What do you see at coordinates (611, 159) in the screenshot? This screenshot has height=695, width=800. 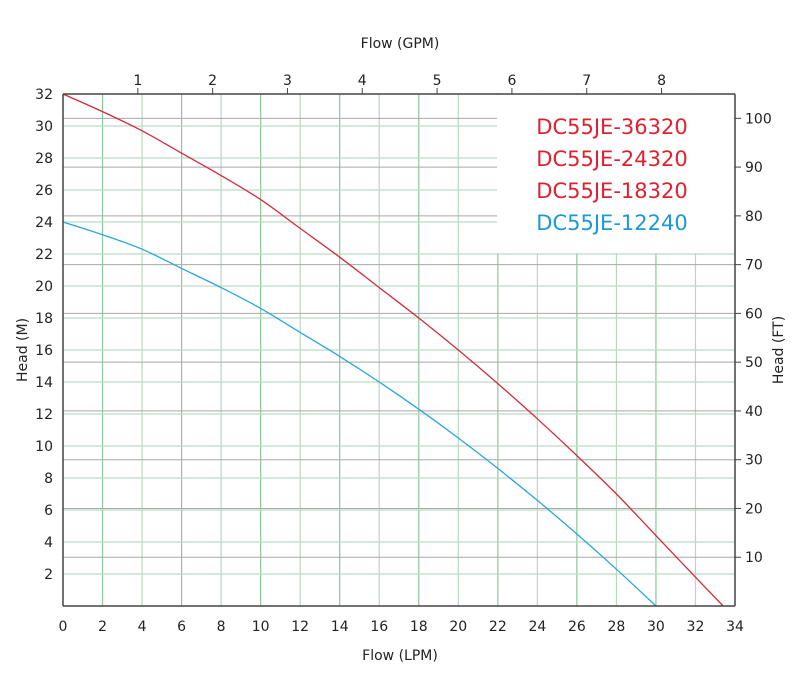 I see `legend-entry: DC55JE-24320` at bounding box center [611, 159].